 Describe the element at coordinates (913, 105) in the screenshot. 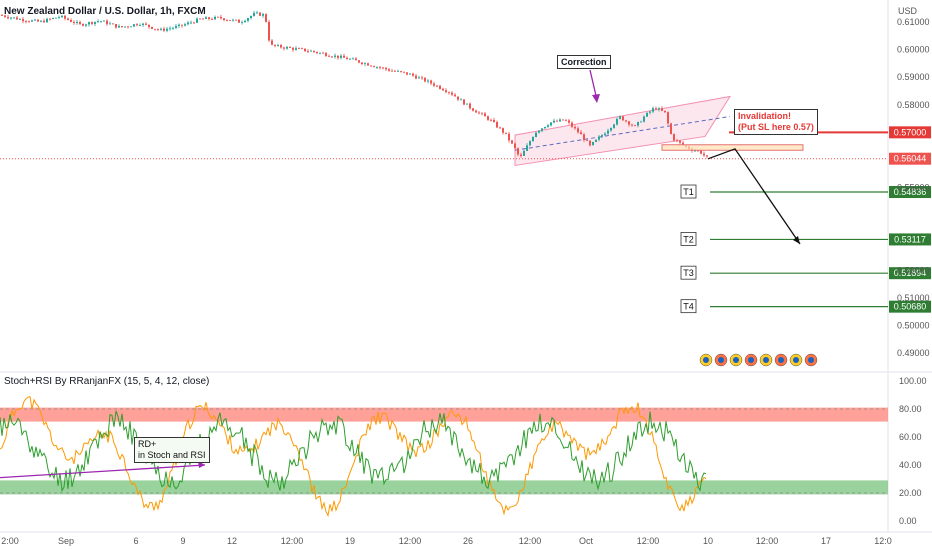

I see `price-tick: 0.58000` at that location.